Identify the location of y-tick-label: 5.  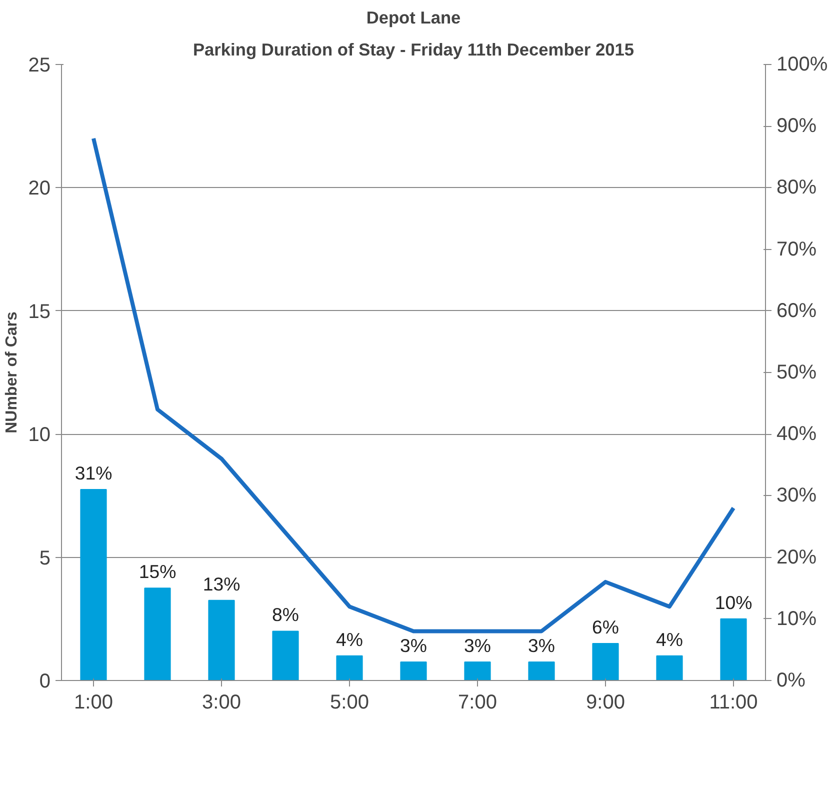
(44, 558).